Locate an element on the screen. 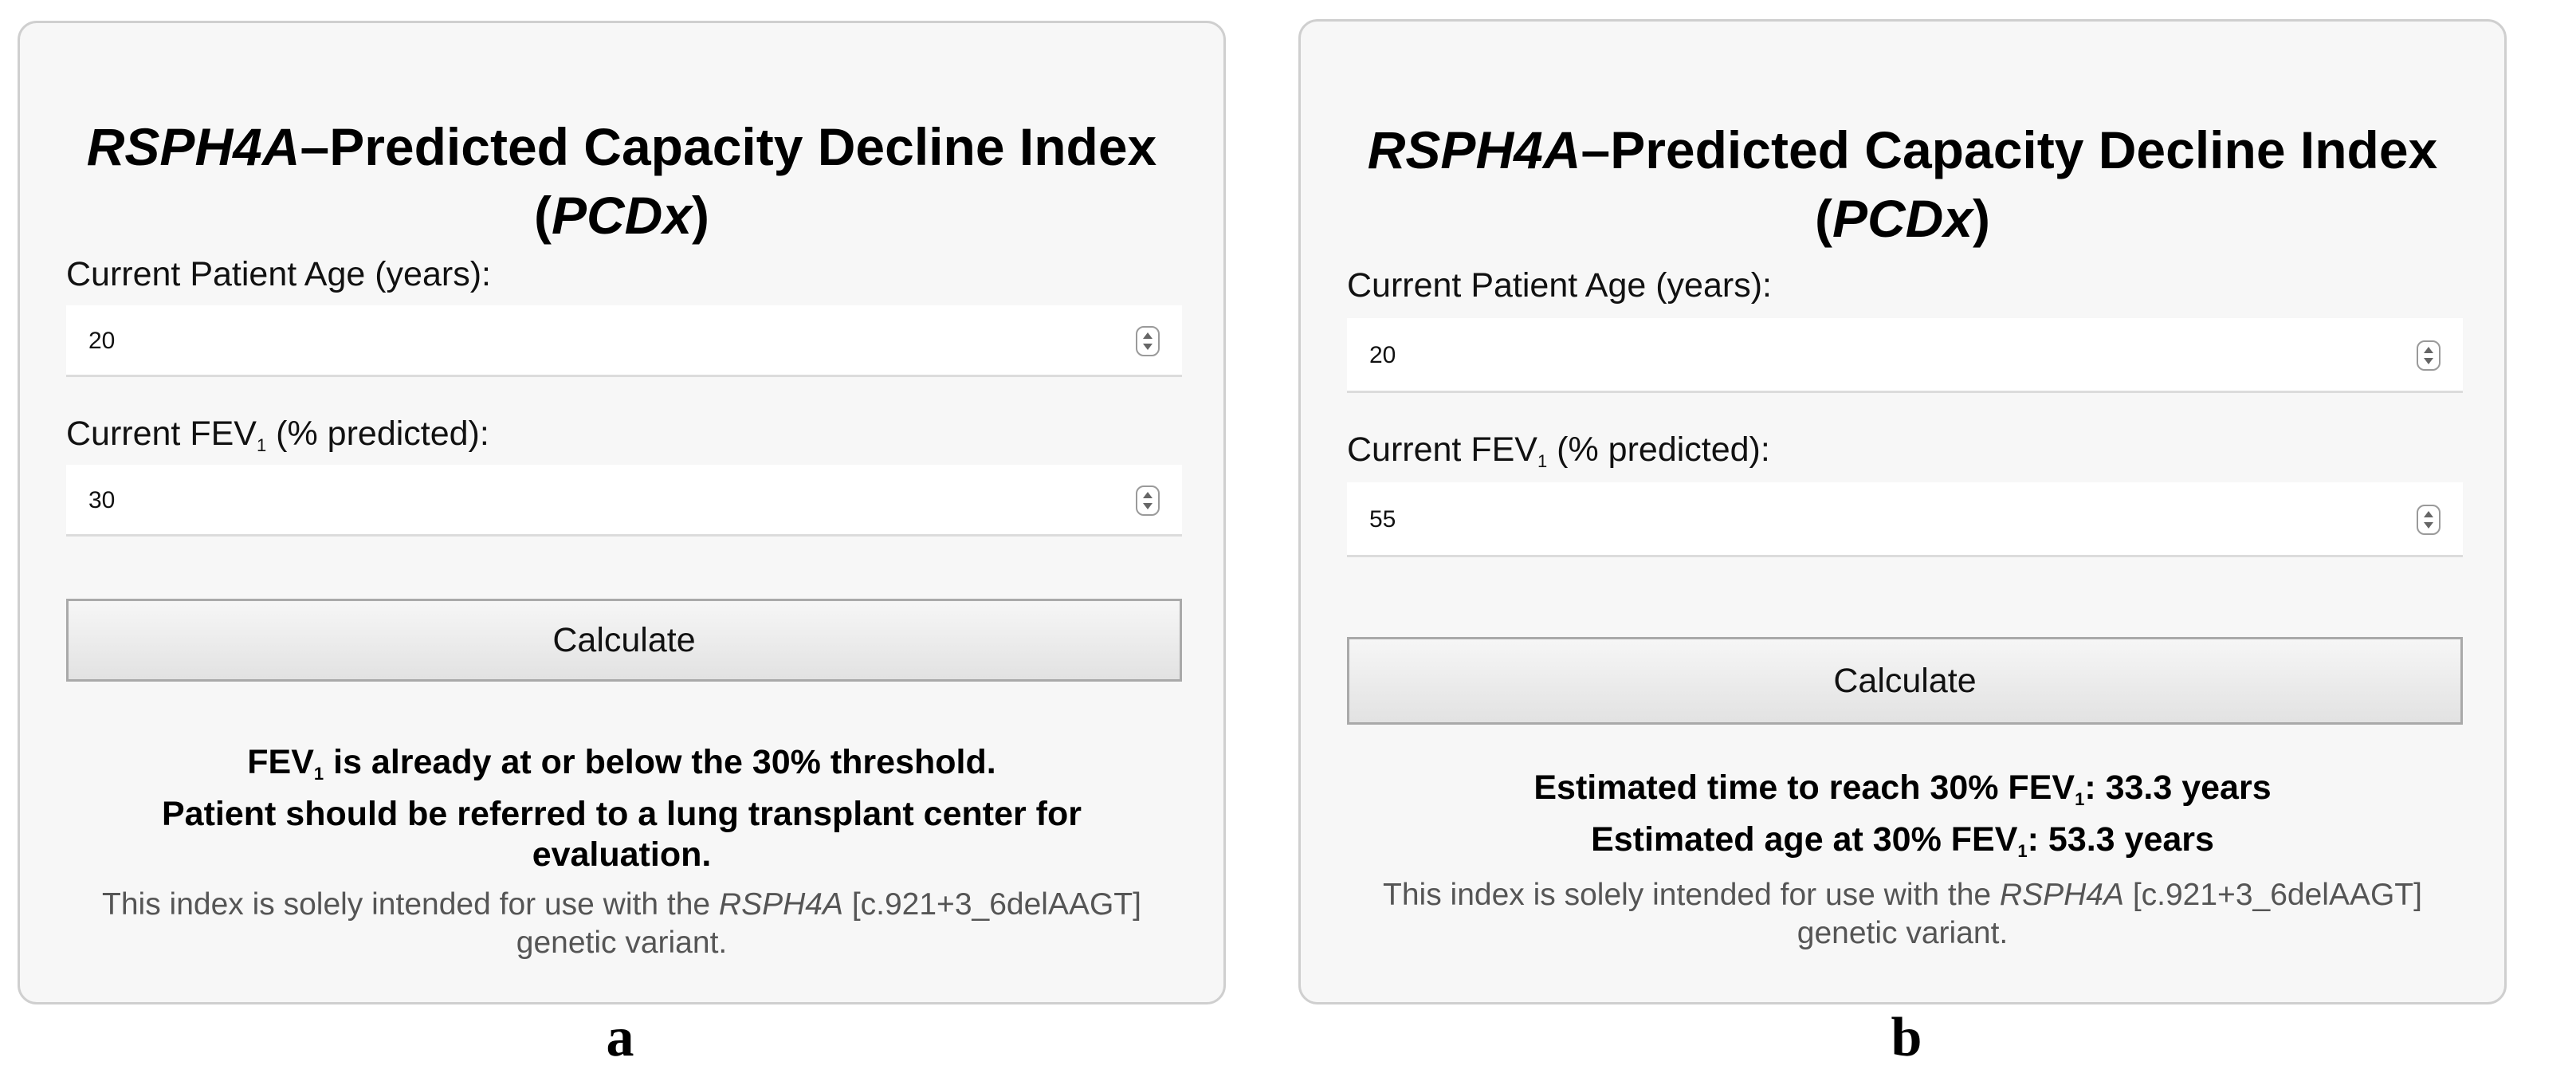 Image resolution: width=2576 pixels, height=1085 pixels. panel-label: b is located at coordinates (1906, 1037).